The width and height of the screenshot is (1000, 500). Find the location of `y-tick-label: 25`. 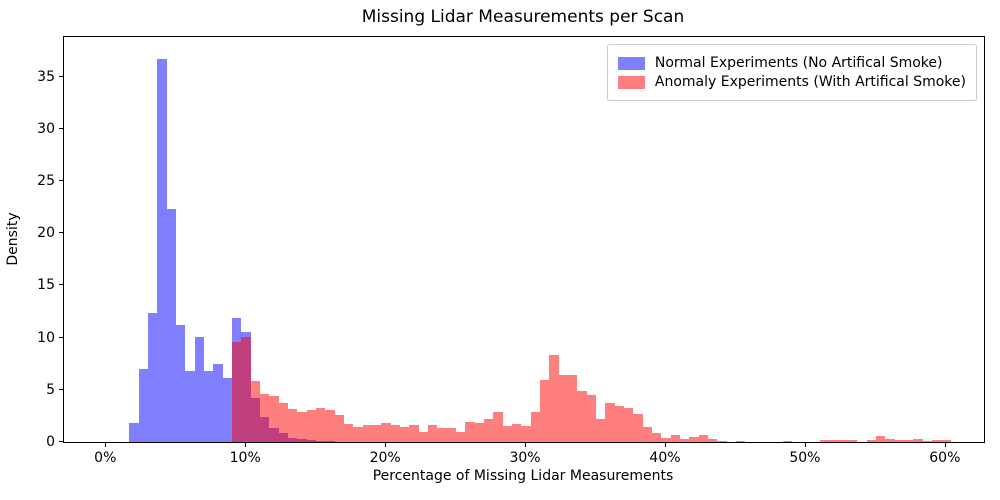

y-tick-label: 25 is located at coordinates (46, 181).